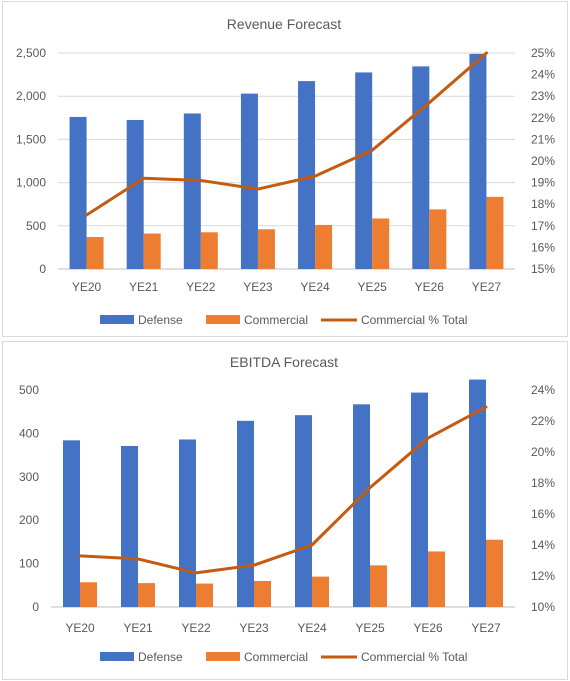 This screenshot has width=570, height=681. I want to click on y-tick-label: 2,500, so click(31, 53).